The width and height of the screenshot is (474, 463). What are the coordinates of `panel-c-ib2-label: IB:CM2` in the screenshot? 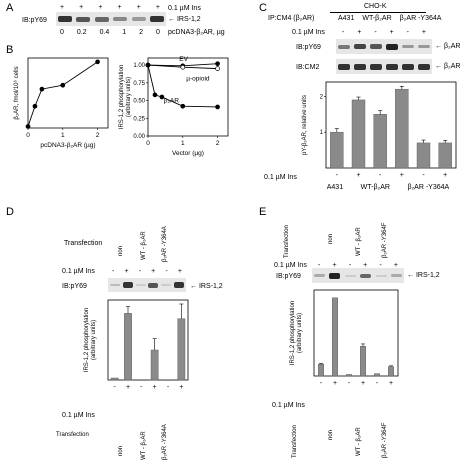 It's located at (308, 67).